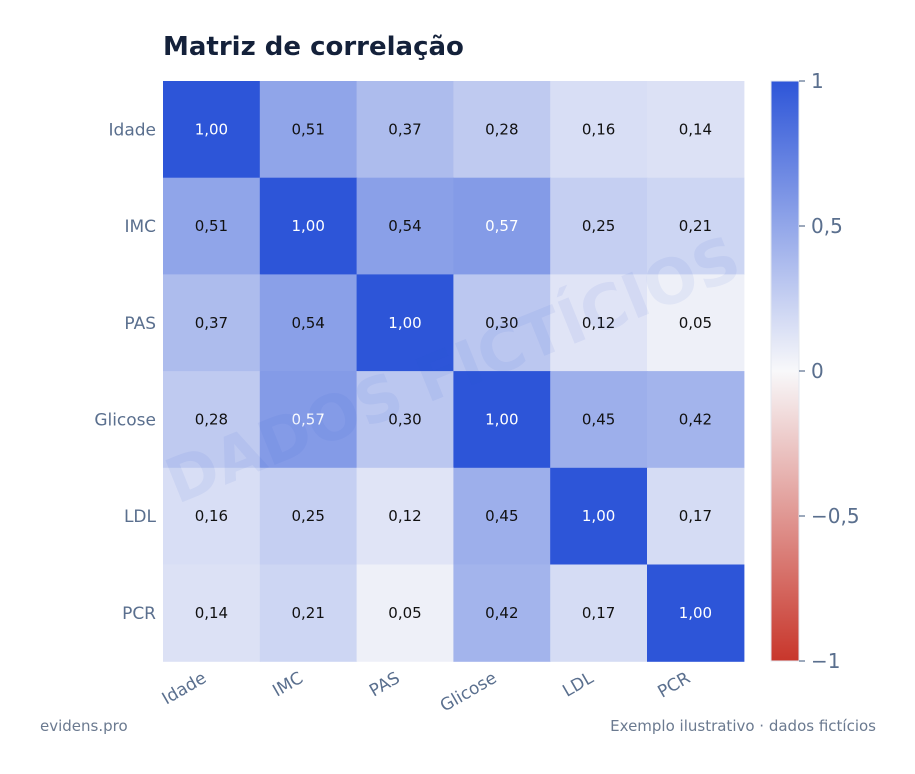  I want to click on footer-disclaimer: Exemplo ilustrativo · dados fictícios, so click(743, 726).